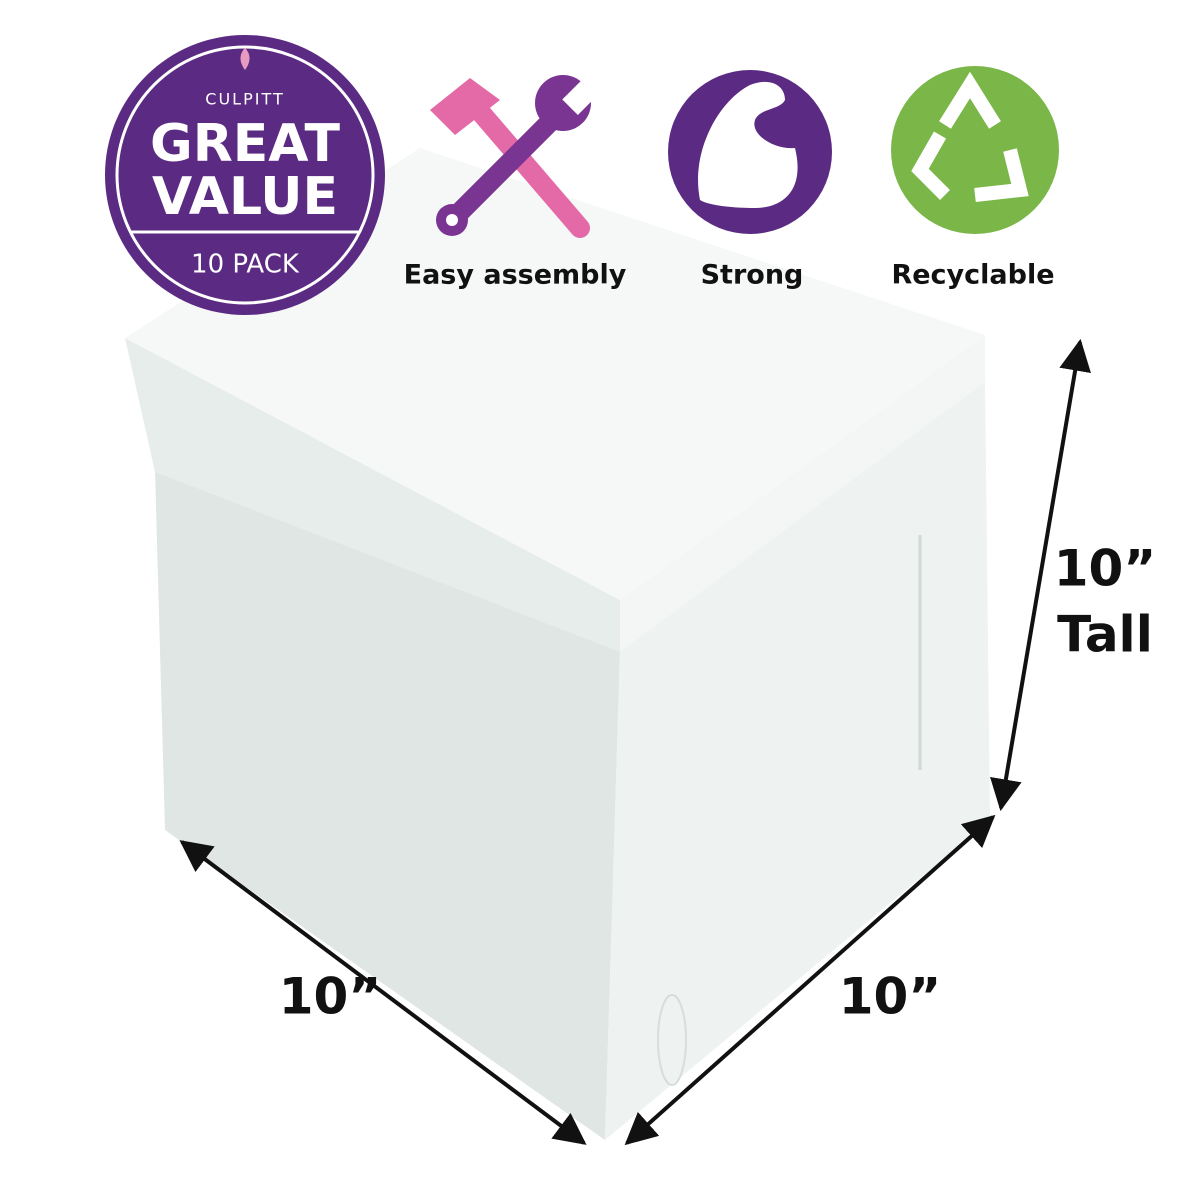 The image size is (1200, 1200). I want to click on tools-icon, so click(513, 156).